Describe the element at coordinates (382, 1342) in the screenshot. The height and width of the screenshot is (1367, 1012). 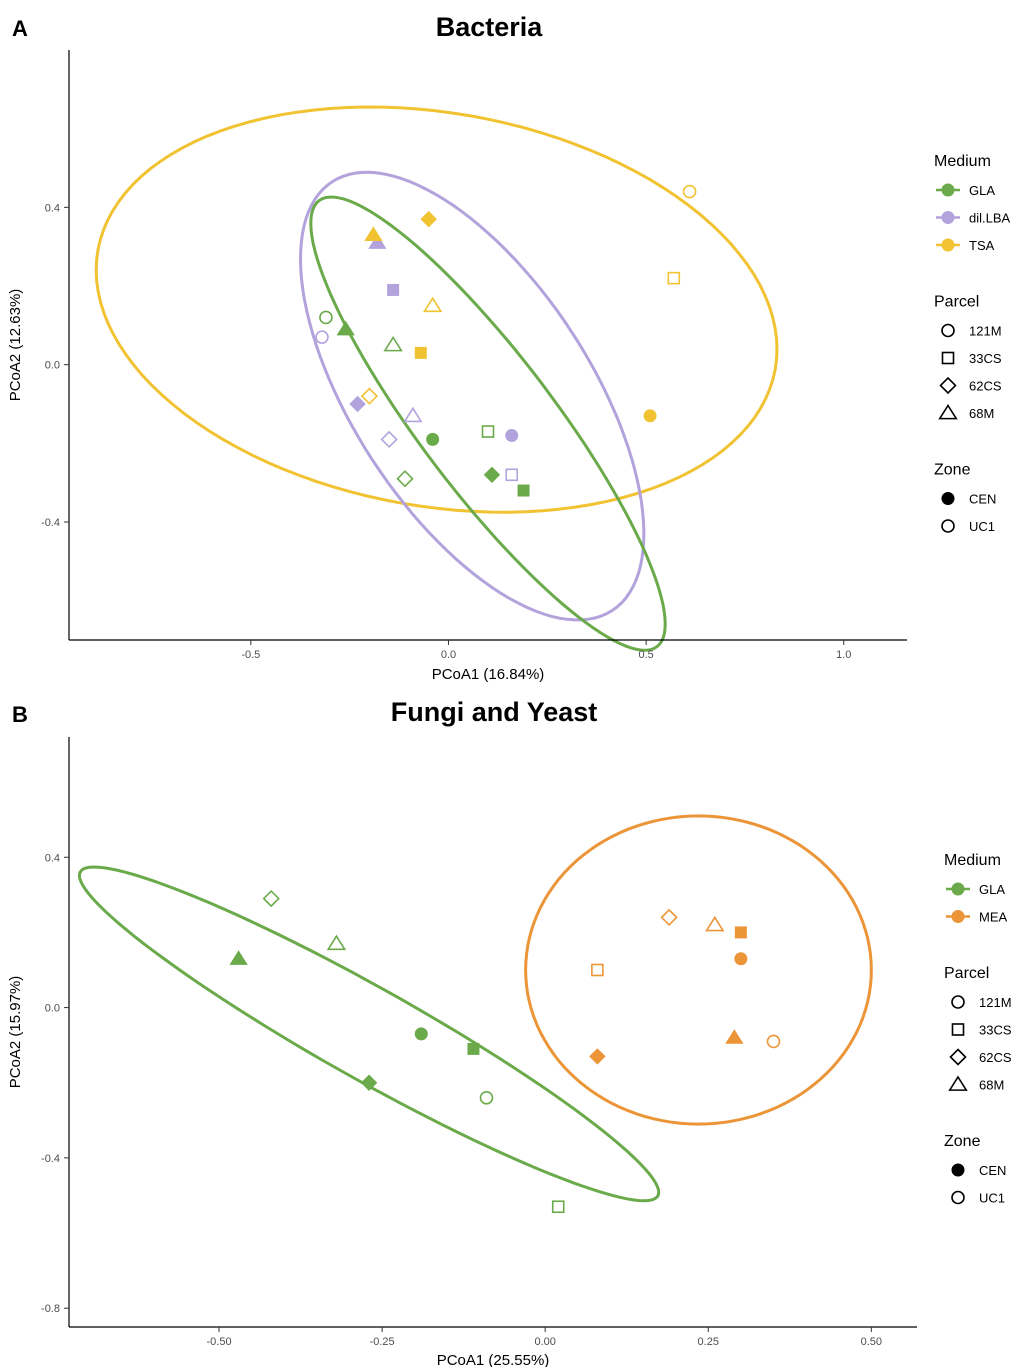
I see `x-tick-label: -0.25` at that location.